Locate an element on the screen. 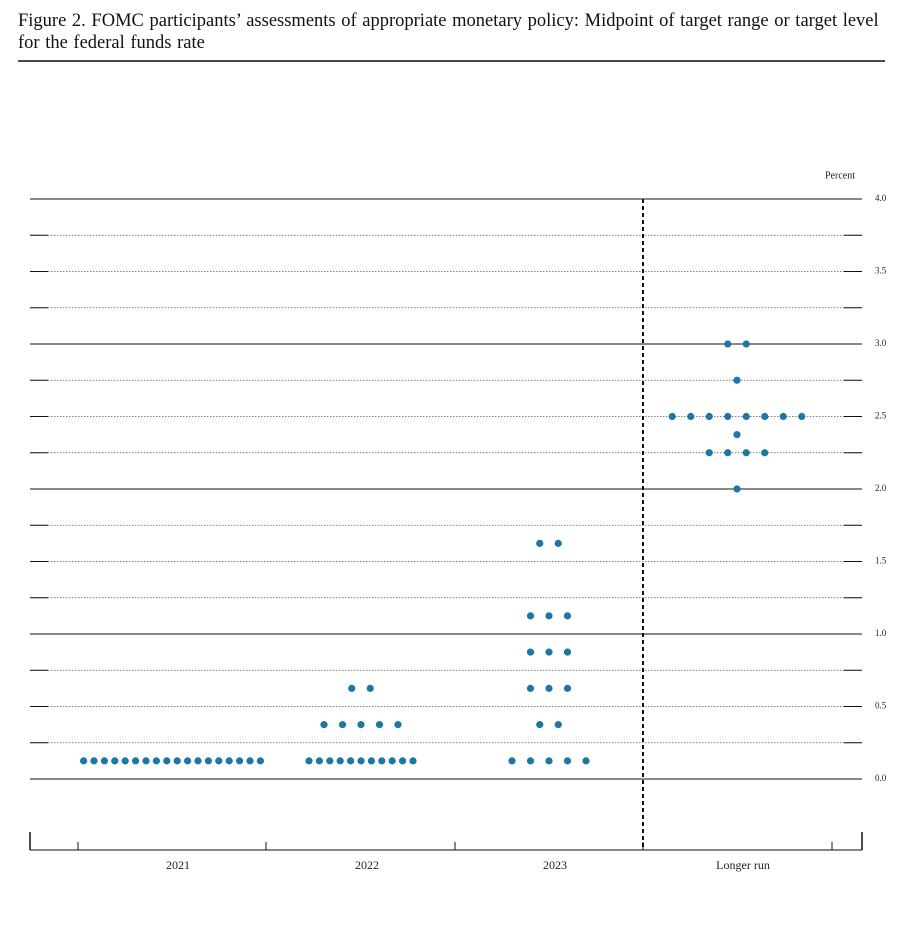 The image size is (913, 929). y-tick-label: 3.5 is located at coordinates (881, 271).